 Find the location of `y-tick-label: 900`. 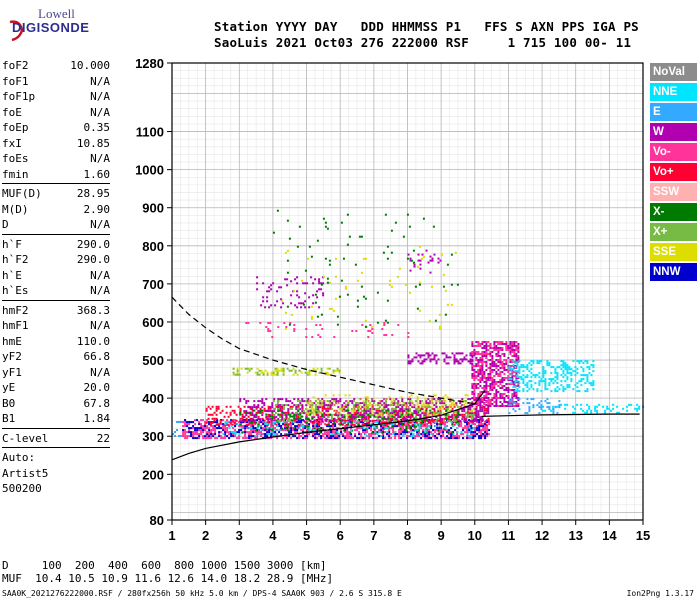

y-tick-label: 900 is located at coordinates (153, 208).